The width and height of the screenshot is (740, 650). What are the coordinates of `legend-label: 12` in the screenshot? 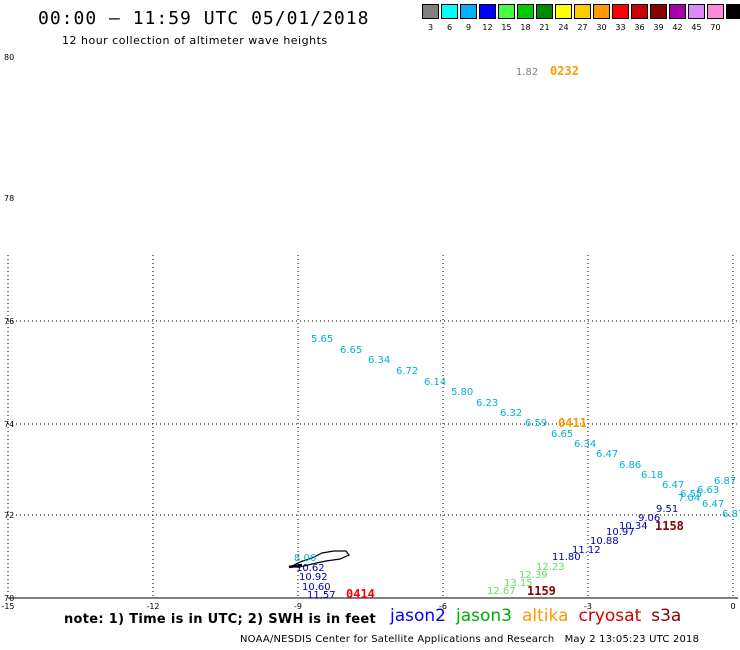 It's located at (487, 27).